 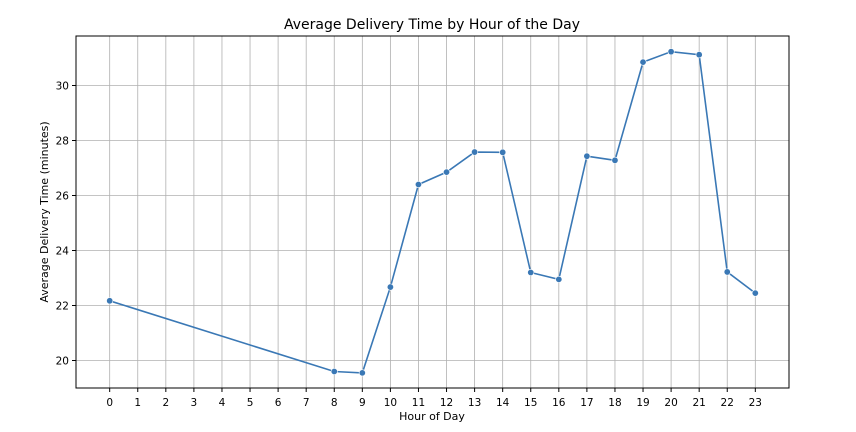 I want to click on x-tick-label: 0, so click(x=109, y=403).